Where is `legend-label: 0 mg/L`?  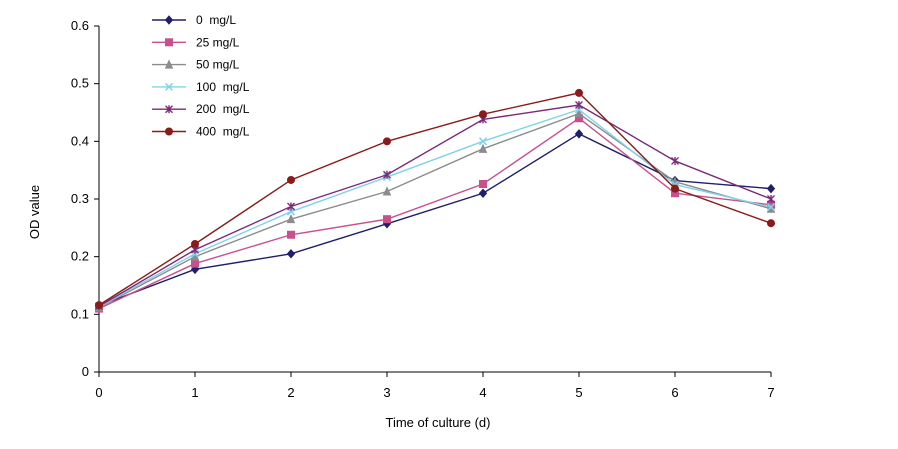
legend-label: 0 mg/L is located at coordinates (216, 20).